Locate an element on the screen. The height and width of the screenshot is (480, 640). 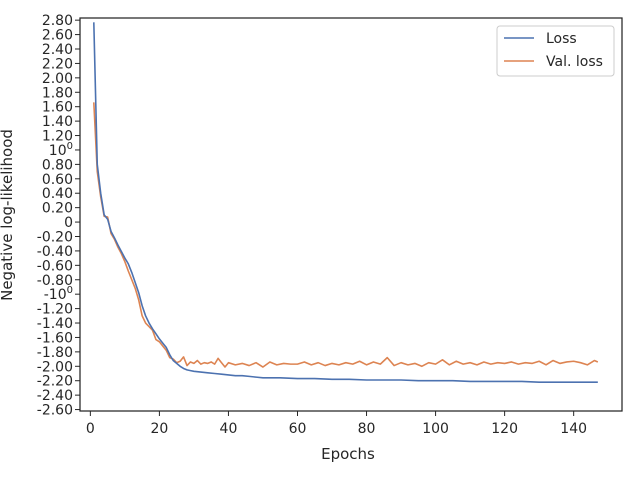
y-tick-label: -0.20 is located at coordinates (55, 237).